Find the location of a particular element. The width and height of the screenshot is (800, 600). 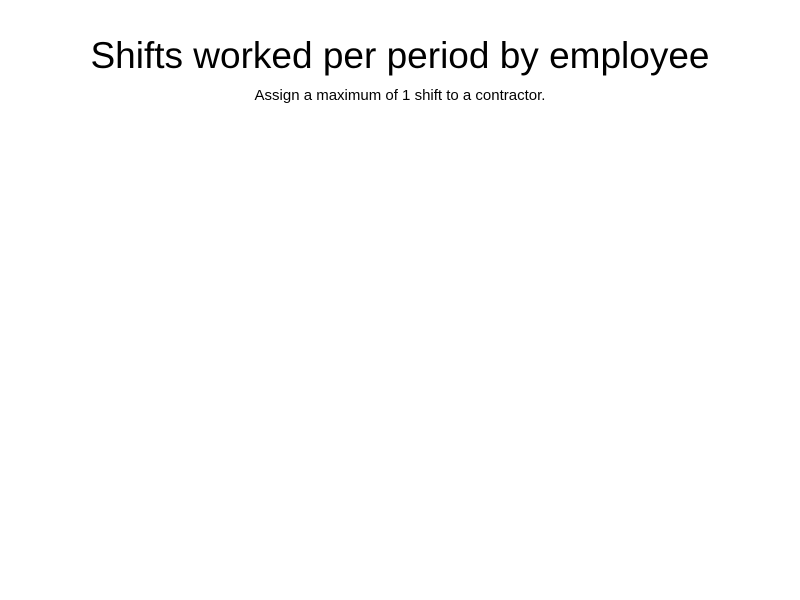

page-title: Shifts worked per period by employee is located at coordinates (400, 55).